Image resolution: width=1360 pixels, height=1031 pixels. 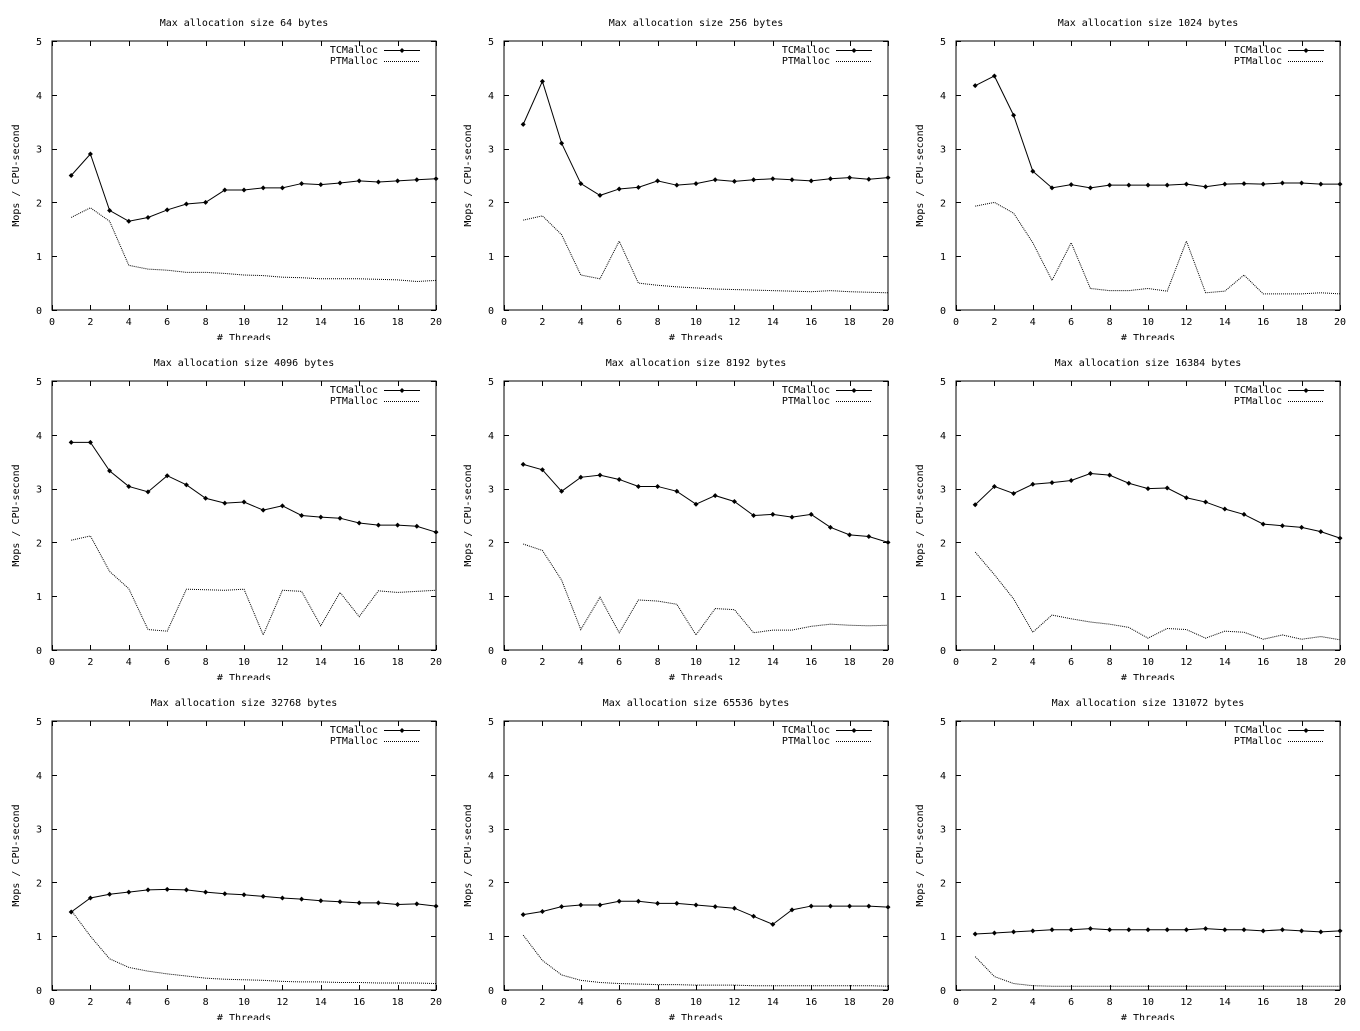 What do you see at coordinates (705, 137) in the screenshot?
I see `series-line-tcmalloc` at bounding box center [705, 137].